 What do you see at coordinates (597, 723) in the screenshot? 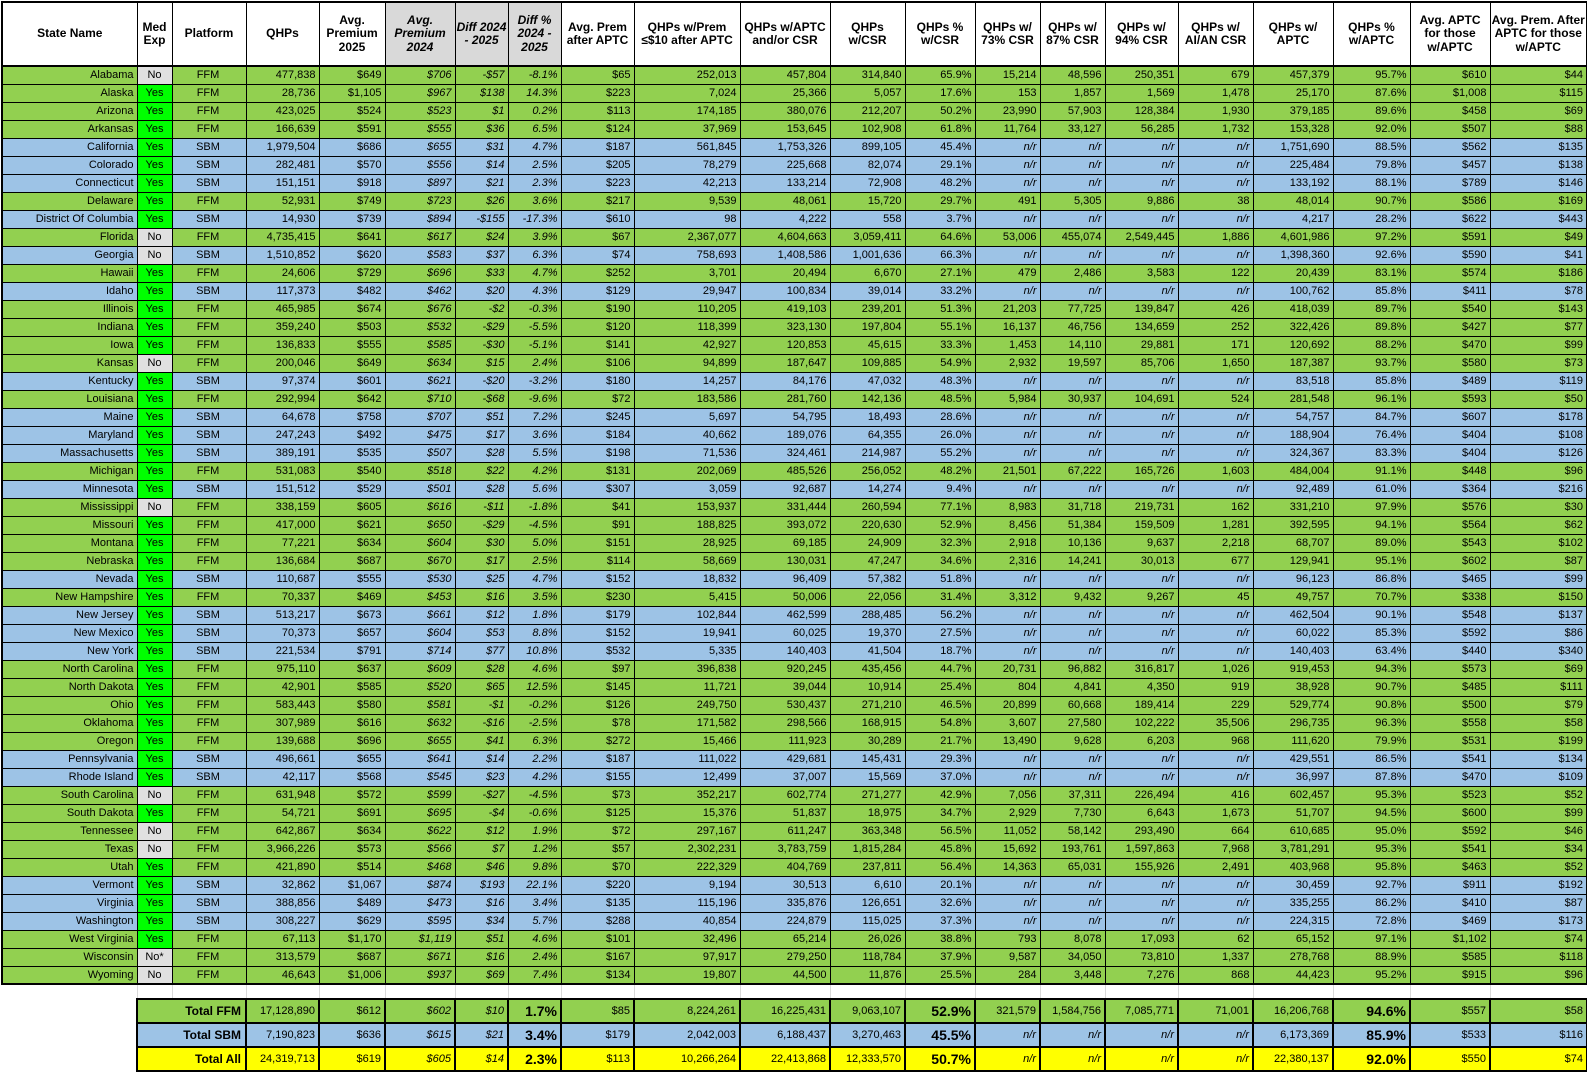
I see `table-cell: $78` at bounding box center [597, 723].